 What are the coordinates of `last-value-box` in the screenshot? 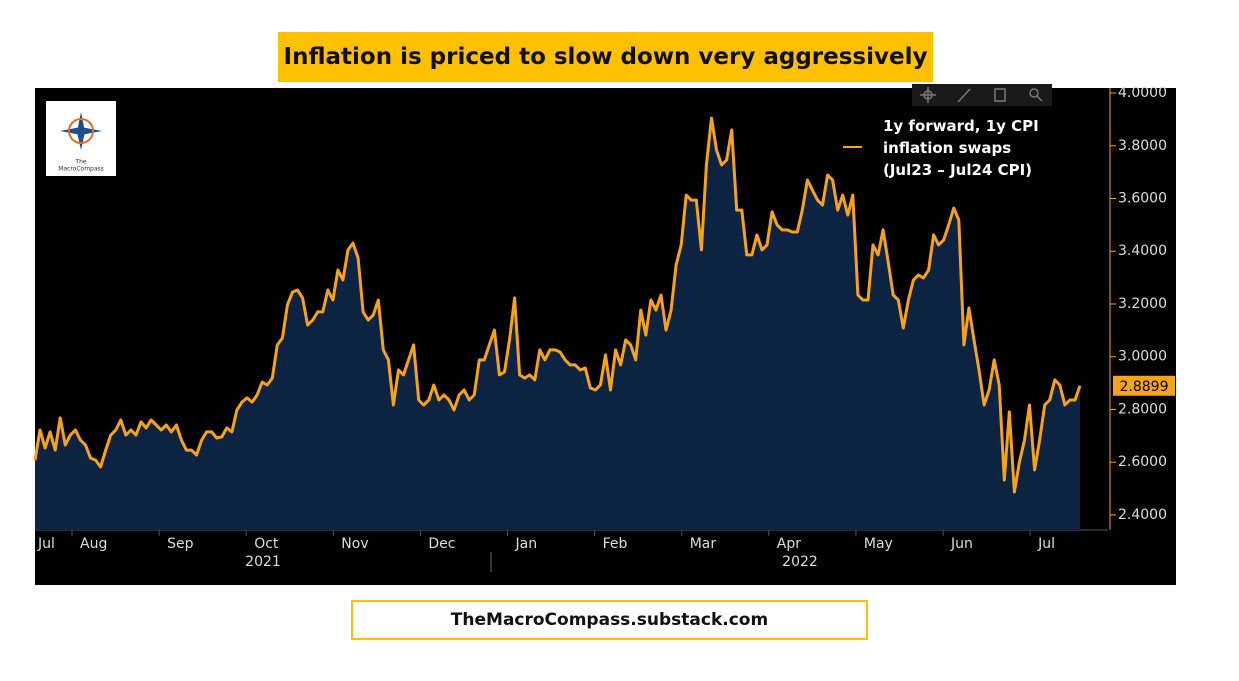 It's located at (1144, 385).